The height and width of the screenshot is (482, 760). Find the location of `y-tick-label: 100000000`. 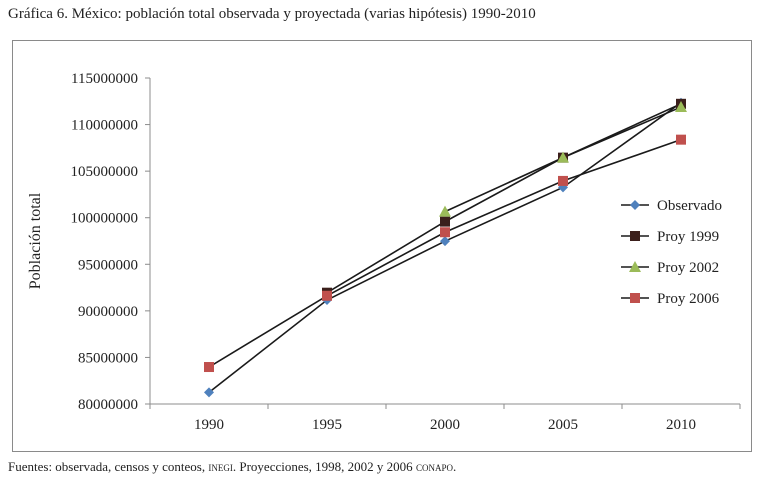

y-tick-label: 100000000 is located at coordinates (105, 219).